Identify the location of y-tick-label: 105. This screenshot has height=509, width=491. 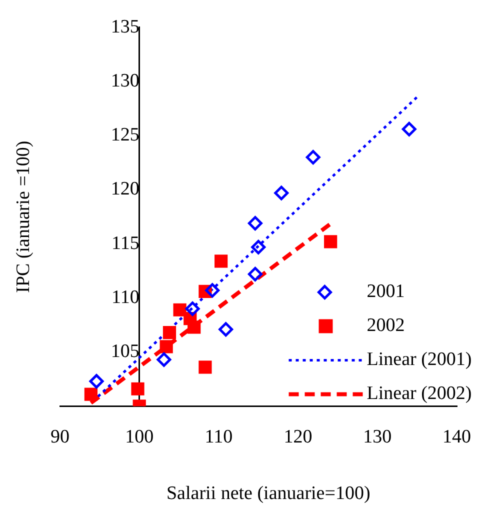
(125, 351).